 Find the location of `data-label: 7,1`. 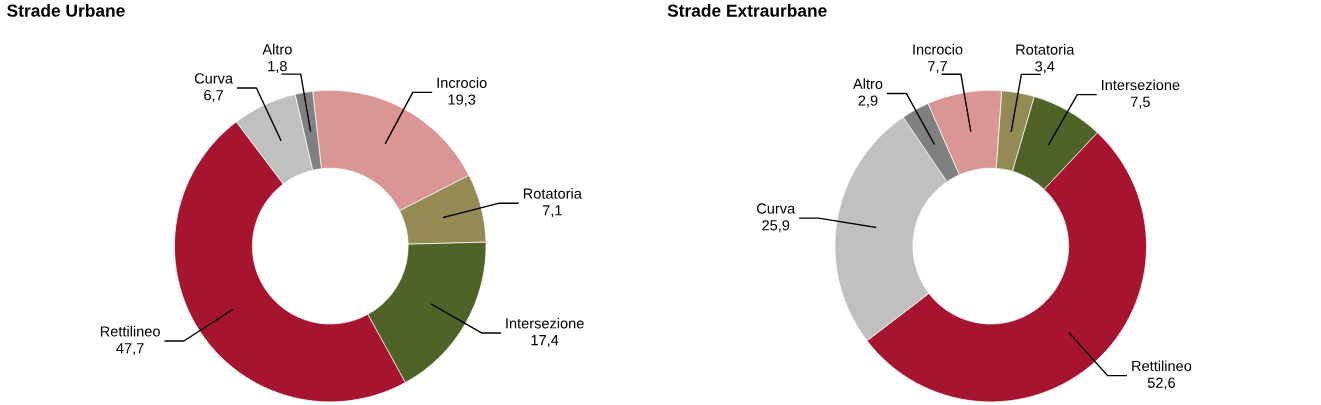

data-label: 7,1 is located at coordinates (552, 211).